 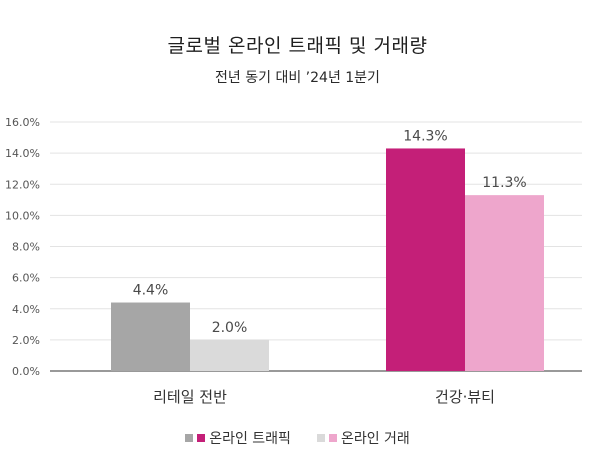 I want to click on x-category-label: 건강·뷰티, so click(x=465, y=397).